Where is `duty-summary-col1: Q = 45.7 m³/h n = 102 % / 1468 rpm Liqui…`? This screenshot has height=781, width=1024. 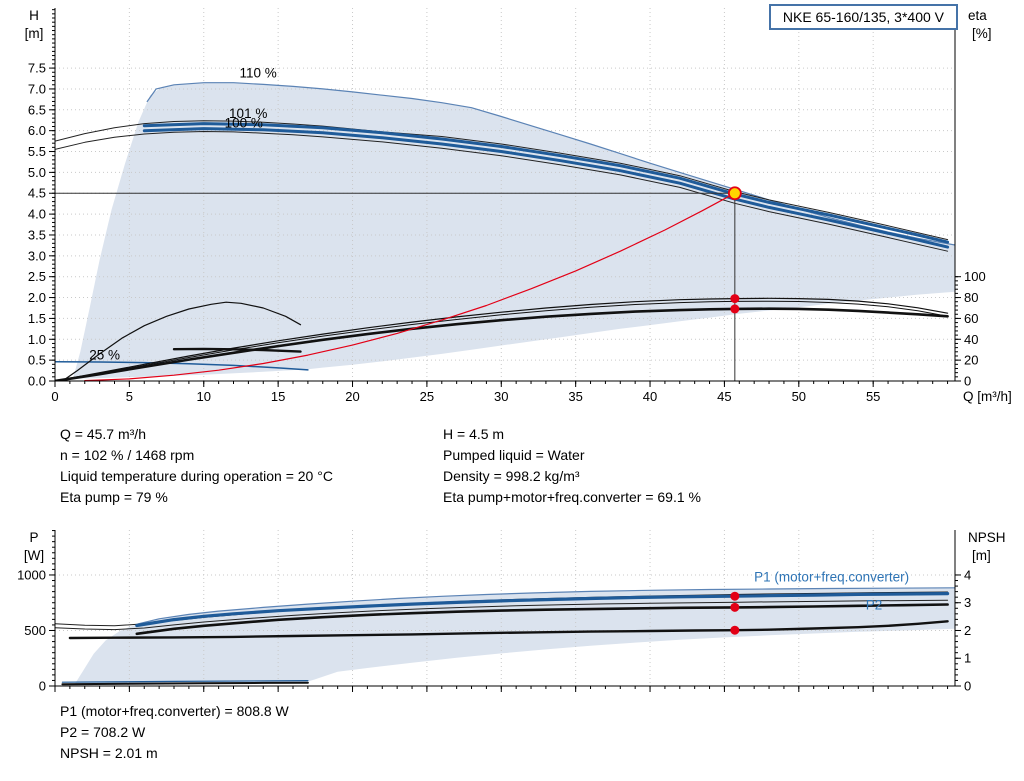
duty-summary-col1: Q = 45.7 m³/h n = 102 % / 1468 rpm Liqui… is located at coordinates (196, 466).